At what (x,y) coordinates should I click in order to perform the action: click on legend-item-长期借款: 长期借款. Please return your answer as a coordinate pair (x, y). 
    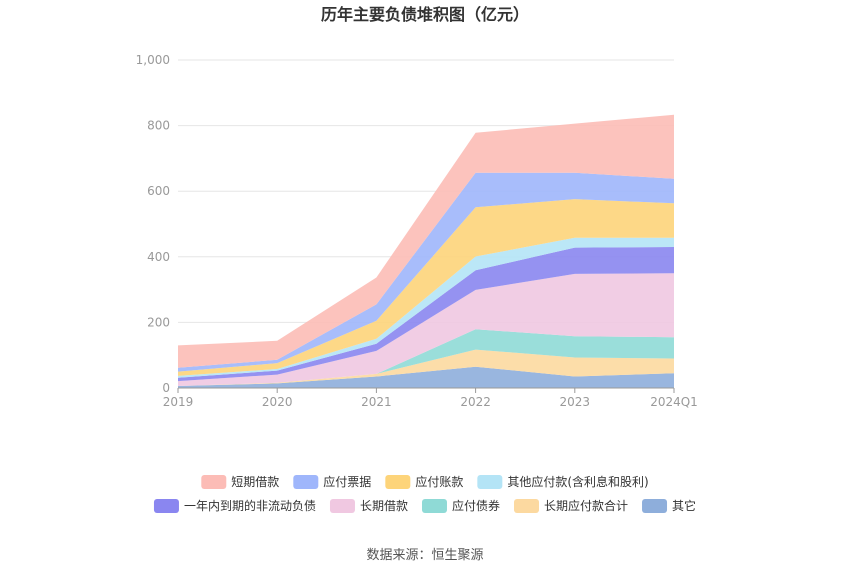
    Looking at the image, I should click on (368, 506).